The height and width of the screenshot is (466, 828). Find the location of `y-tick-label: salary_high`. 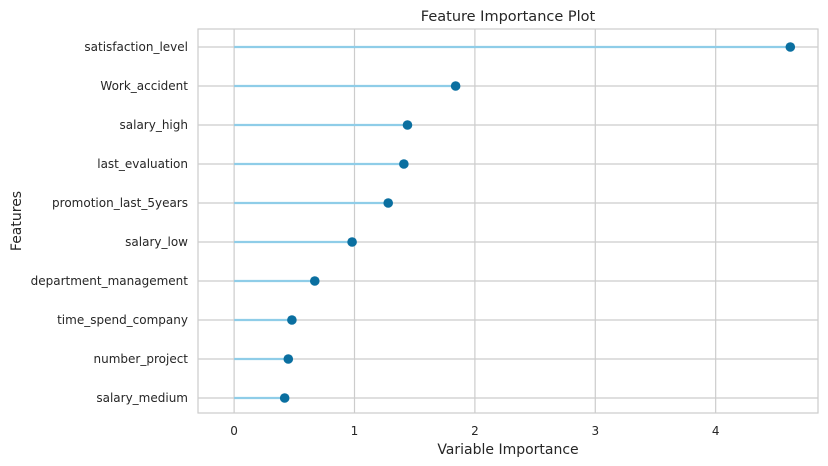

y-tick-label: salary_high is located at coordinates (154, 125).